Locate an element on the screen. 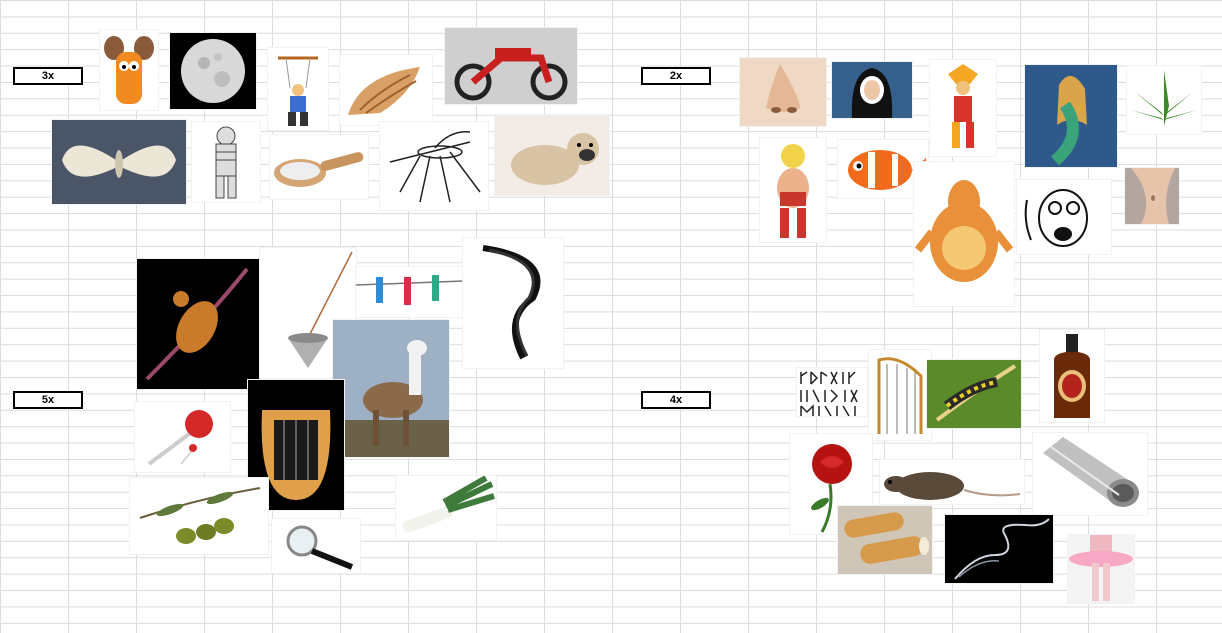  marionette-icon is located at coordinates (298, 89).